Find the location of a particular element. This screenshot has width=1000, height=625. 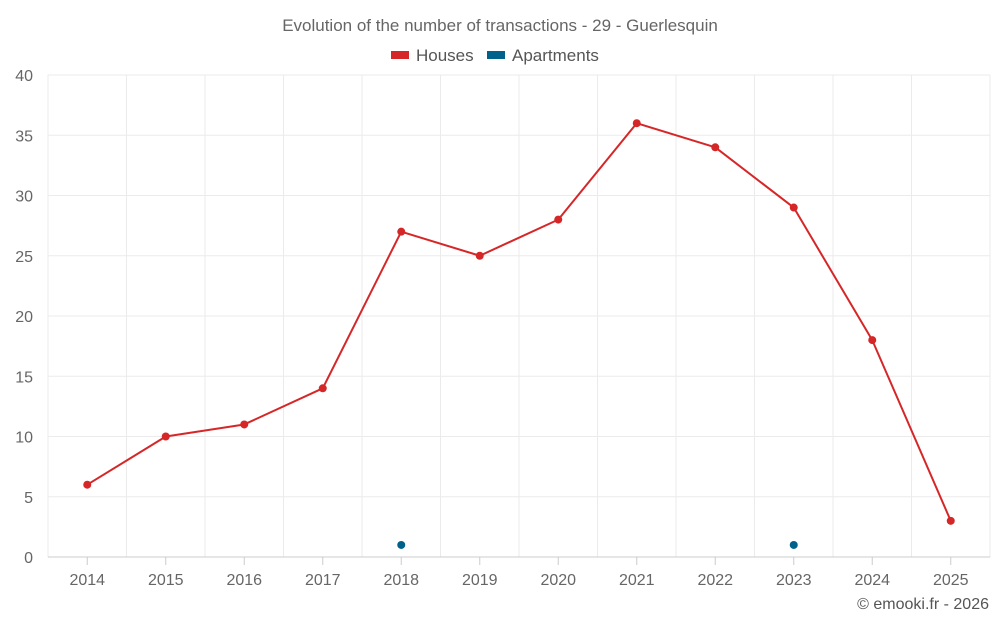

y-tick-label: 0 is located at coordinates (28, 558).